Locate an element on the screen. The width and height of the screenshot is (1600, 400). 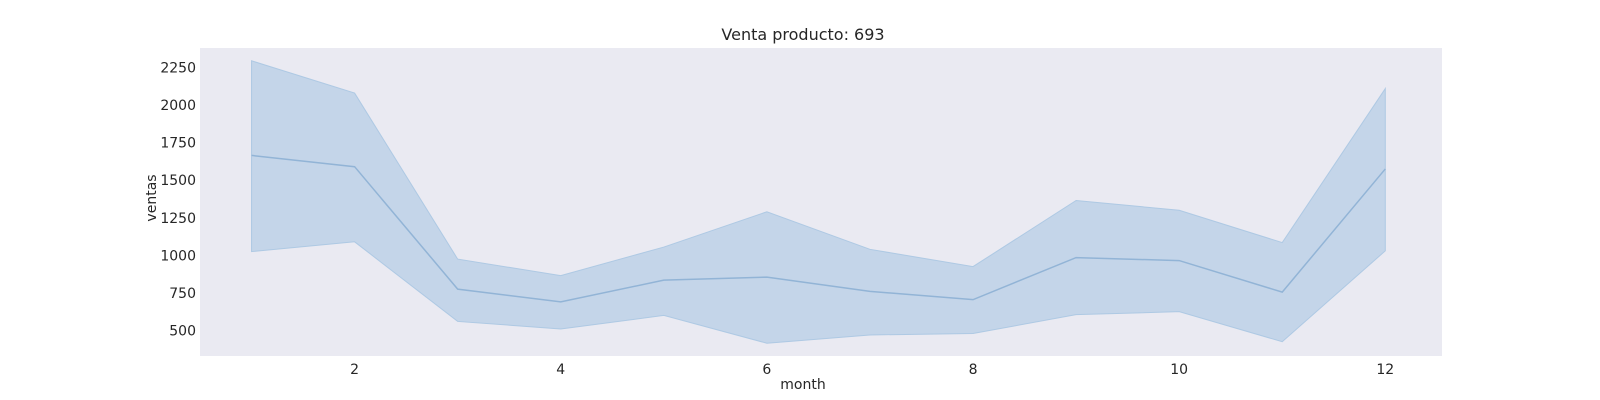
y-tick-label: 1000 is located at coordinates (178, 256).